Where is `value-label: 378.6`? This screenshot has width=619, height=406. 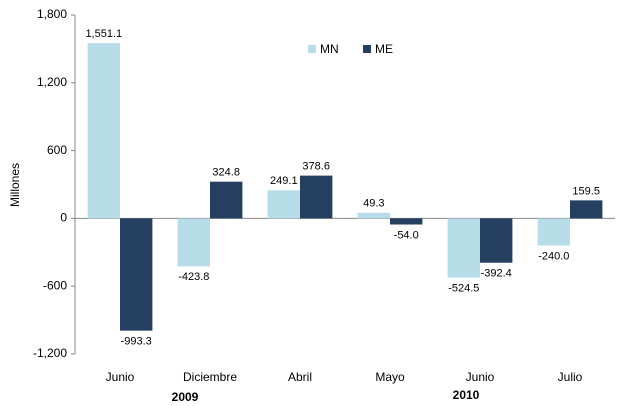
value-label: 378.6 is located at coordinates (316, 167).